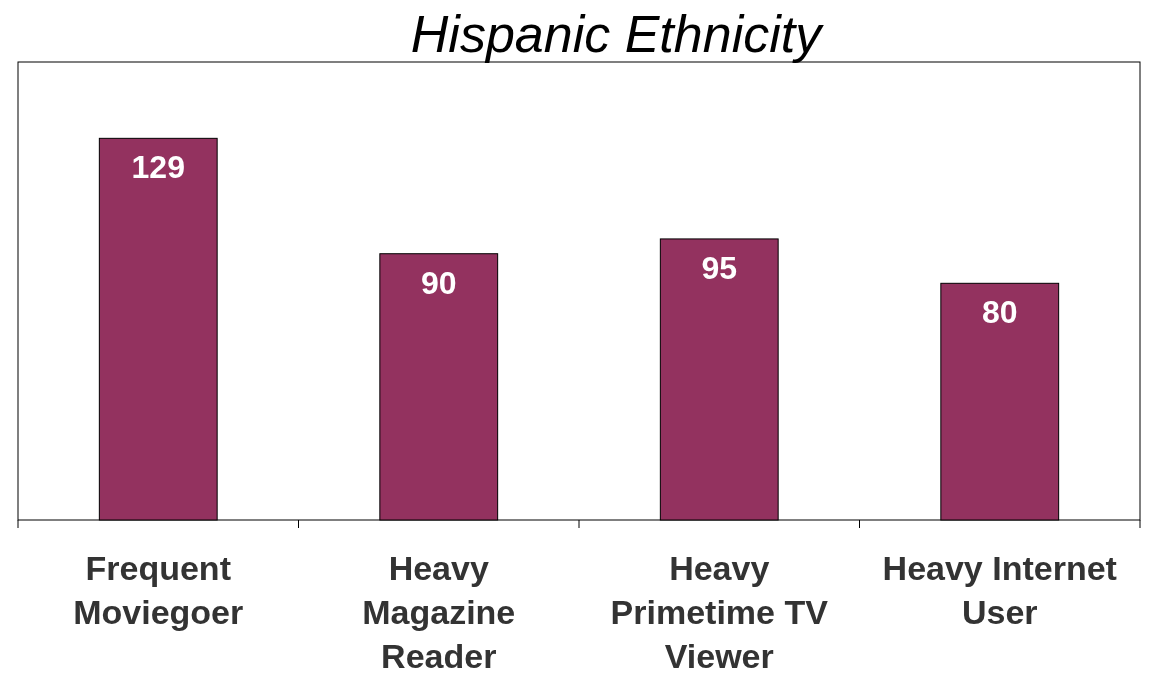 The height and width of the screenshot is (686, 1152). What do you see at coordinates (158, 590) in the screenshot?
I see `x-tick-label: Frequent Moviegoer` at bounding box center [158, 590].